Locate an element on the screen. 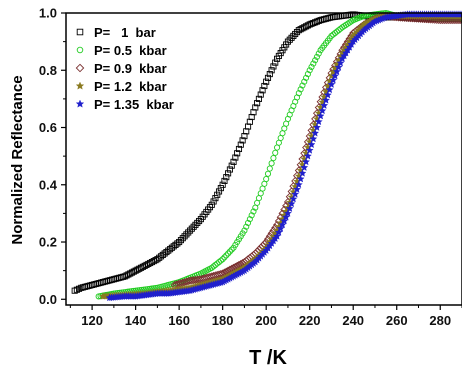  legend-label: P= 0.5 kbar is located at coordinates (130, 50).